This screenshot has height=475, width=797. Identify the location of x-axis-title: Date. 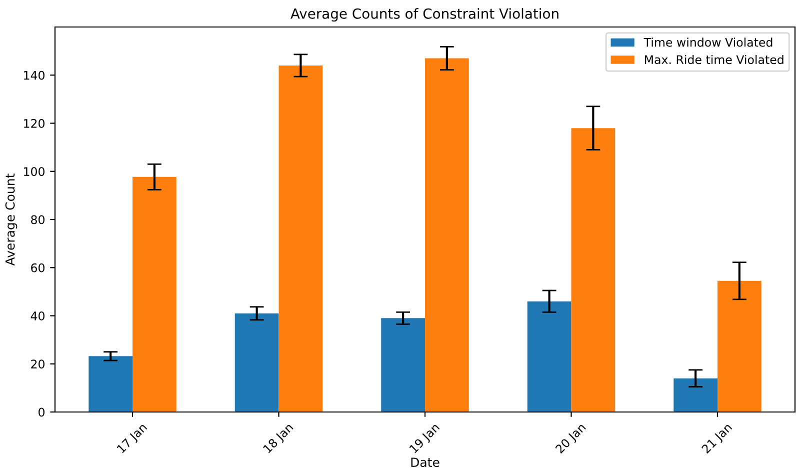
(425, 463).